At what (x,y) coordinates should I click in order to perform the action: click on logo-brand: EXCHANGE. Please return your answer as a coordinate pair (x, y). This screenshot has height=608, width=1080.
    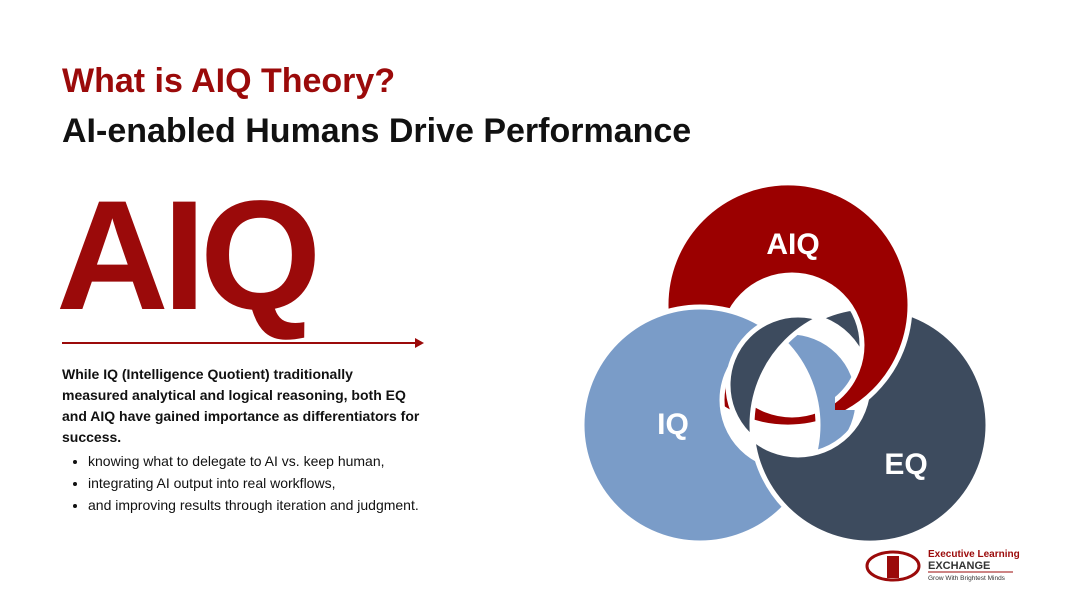
    Looking at the image, I should click on (959, 566).